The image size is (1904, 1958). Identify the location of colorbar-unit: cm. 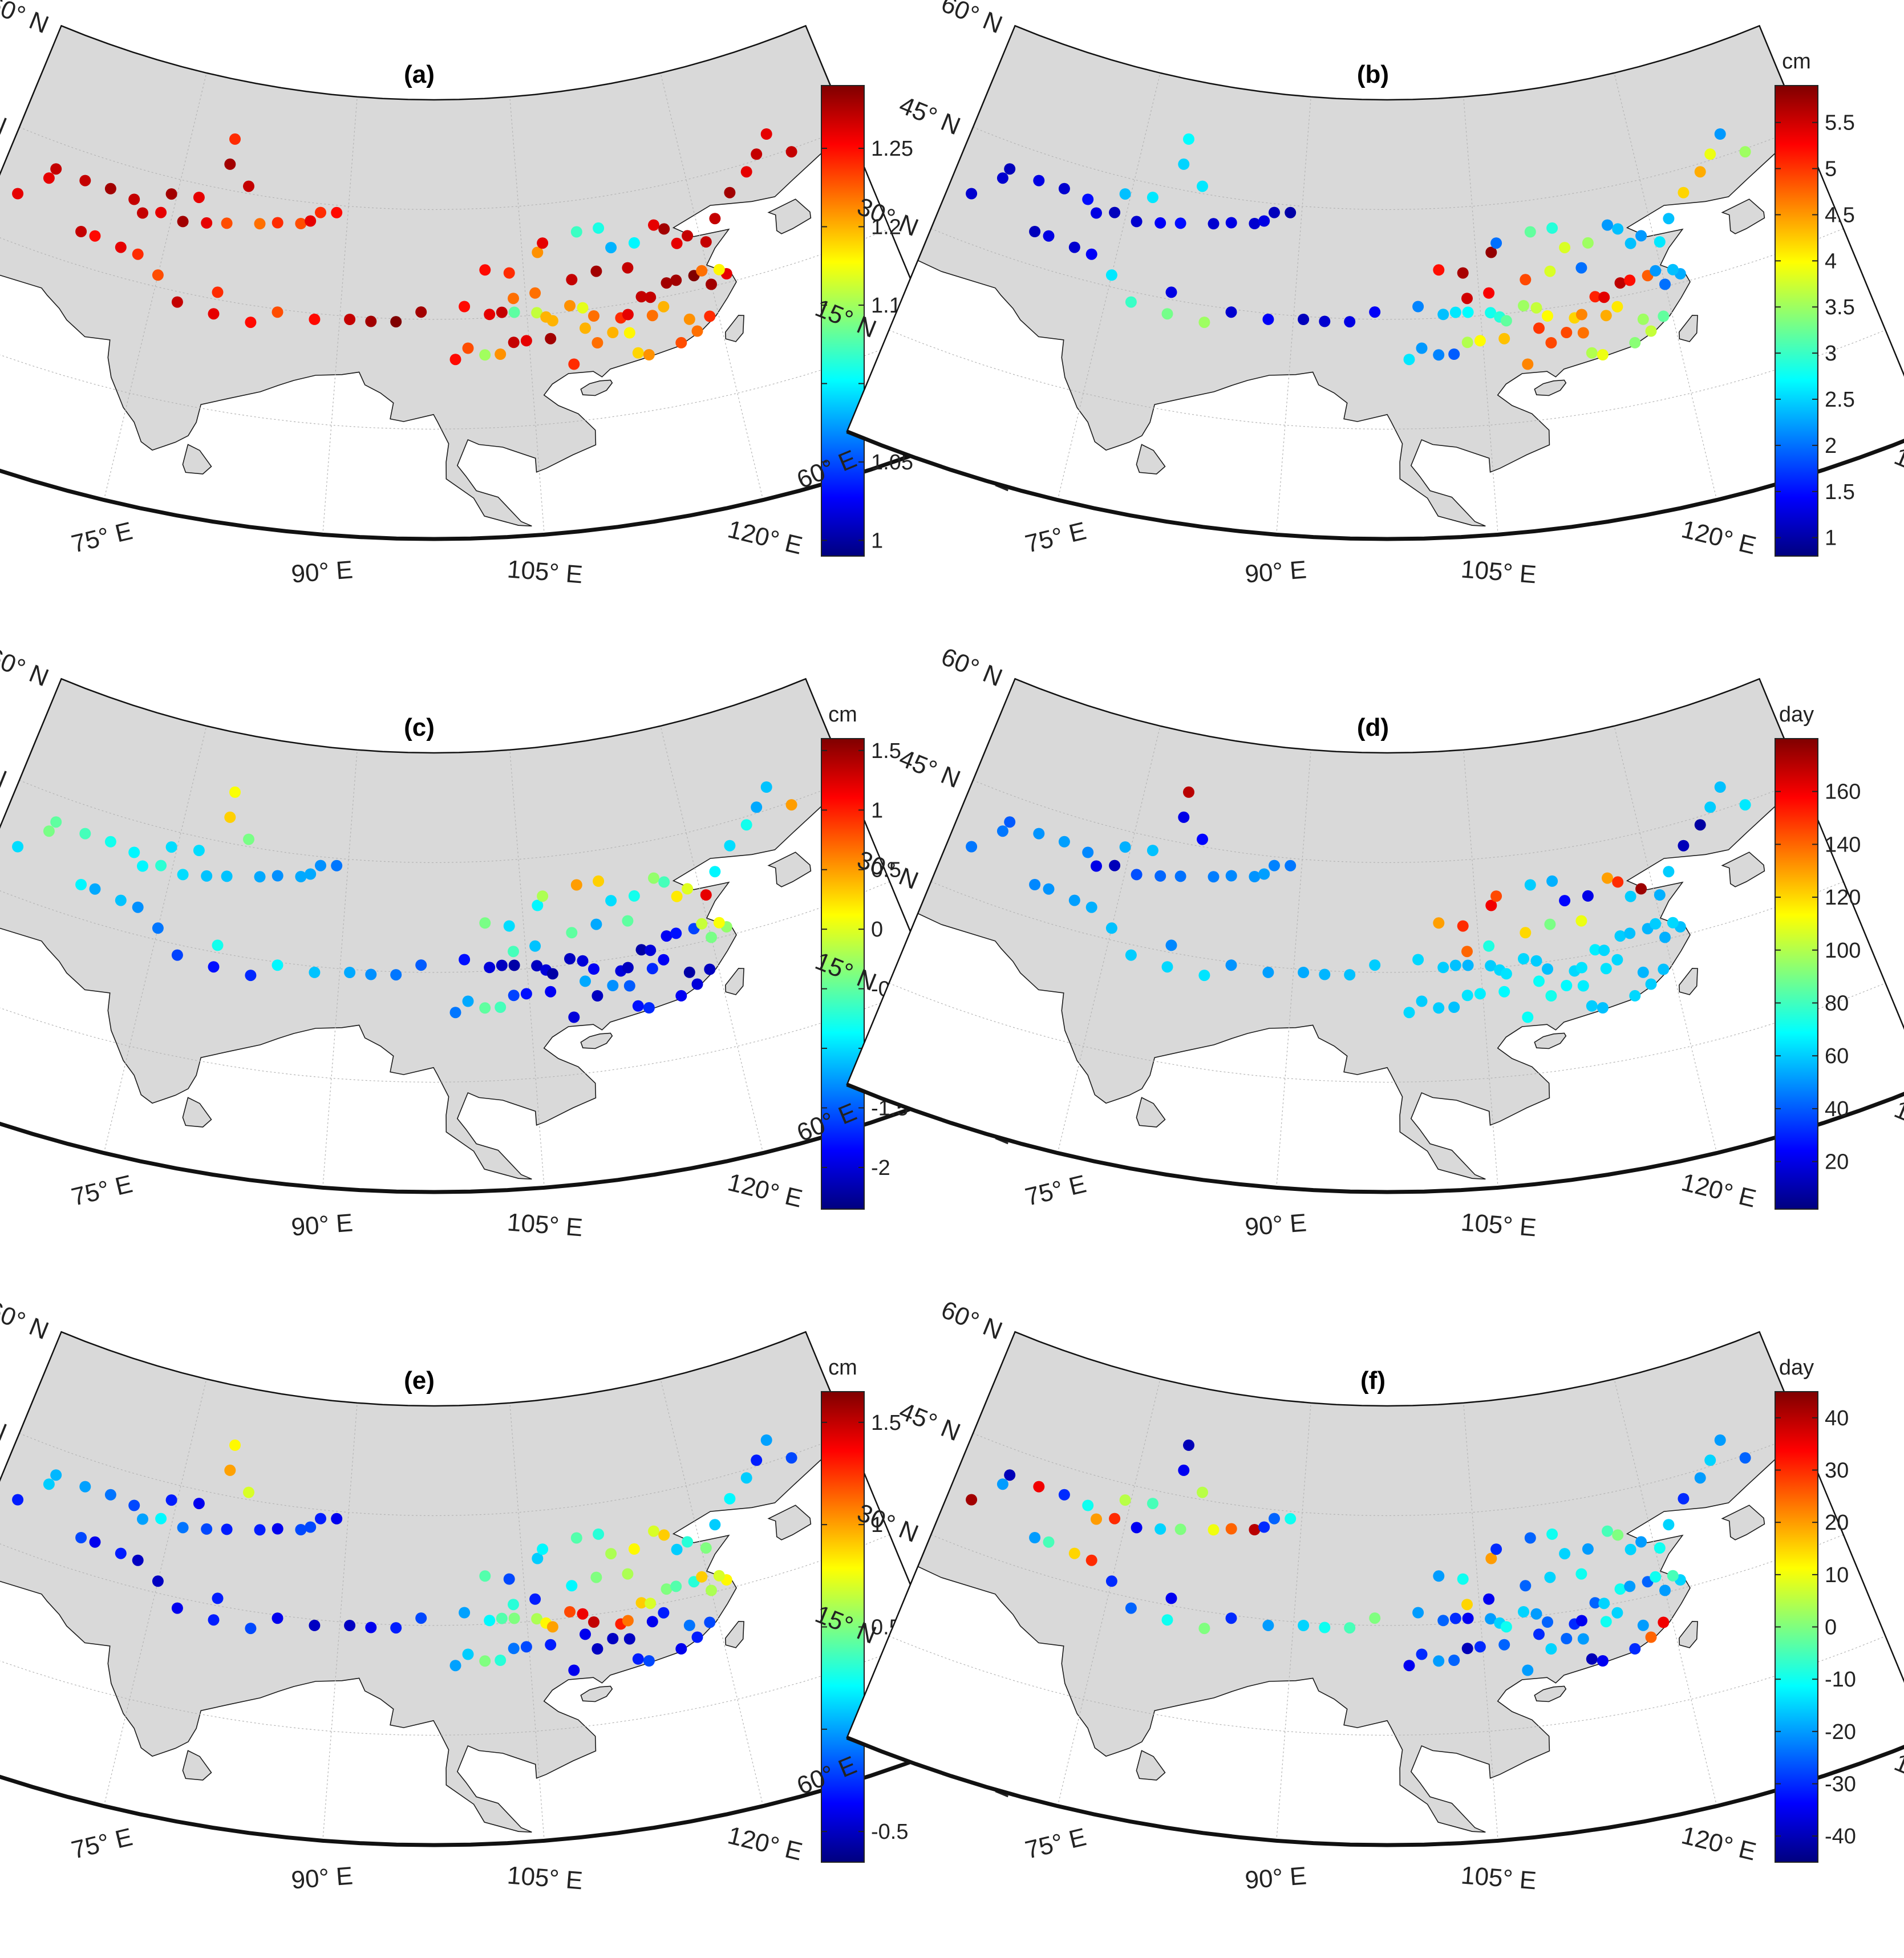
(842, 715).